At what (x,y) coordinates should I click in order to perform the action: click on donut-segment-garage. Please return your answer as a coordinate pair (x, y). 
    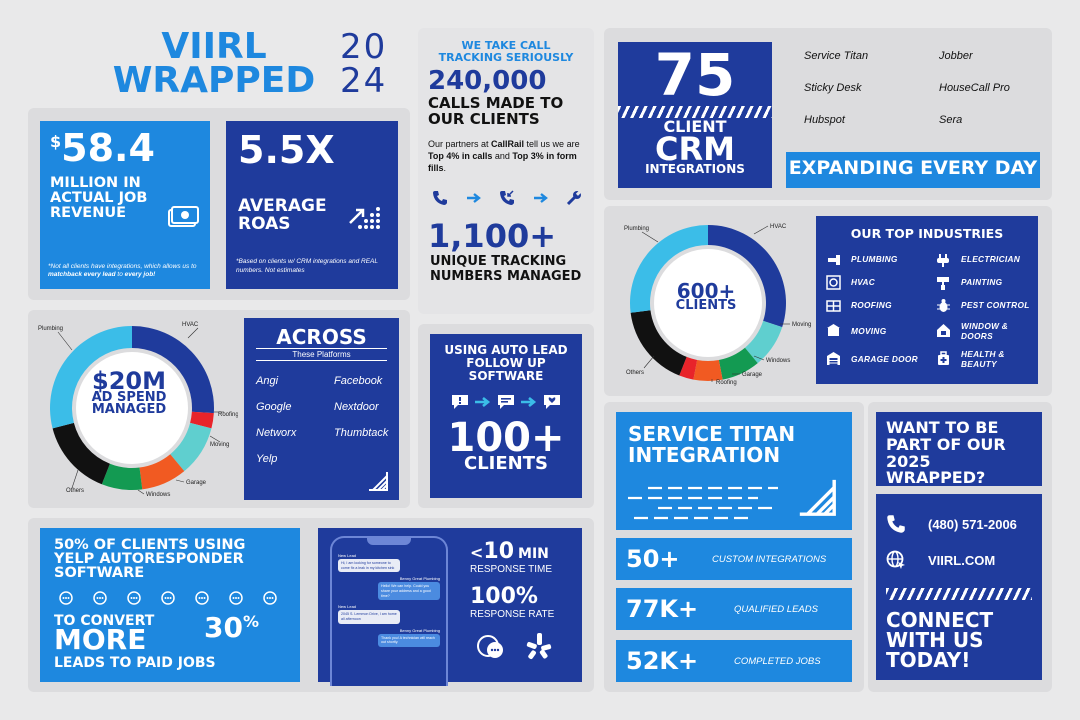
    Looking at the image, I should click on (162, 472).